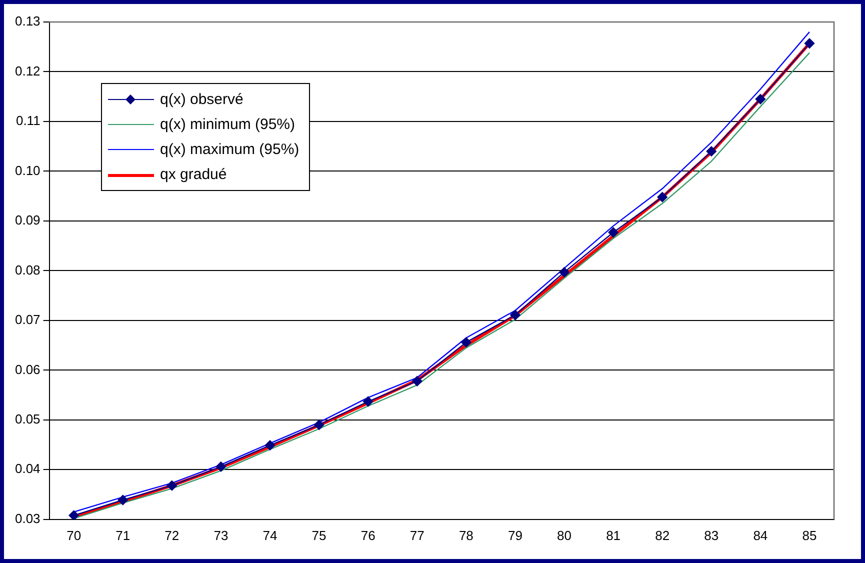 This screenshot has height=563, width=865. What do you see at coordinates (74, 535) in the screenshot?
I see `x-tick-label: 70` at bounding box center [74, 535].